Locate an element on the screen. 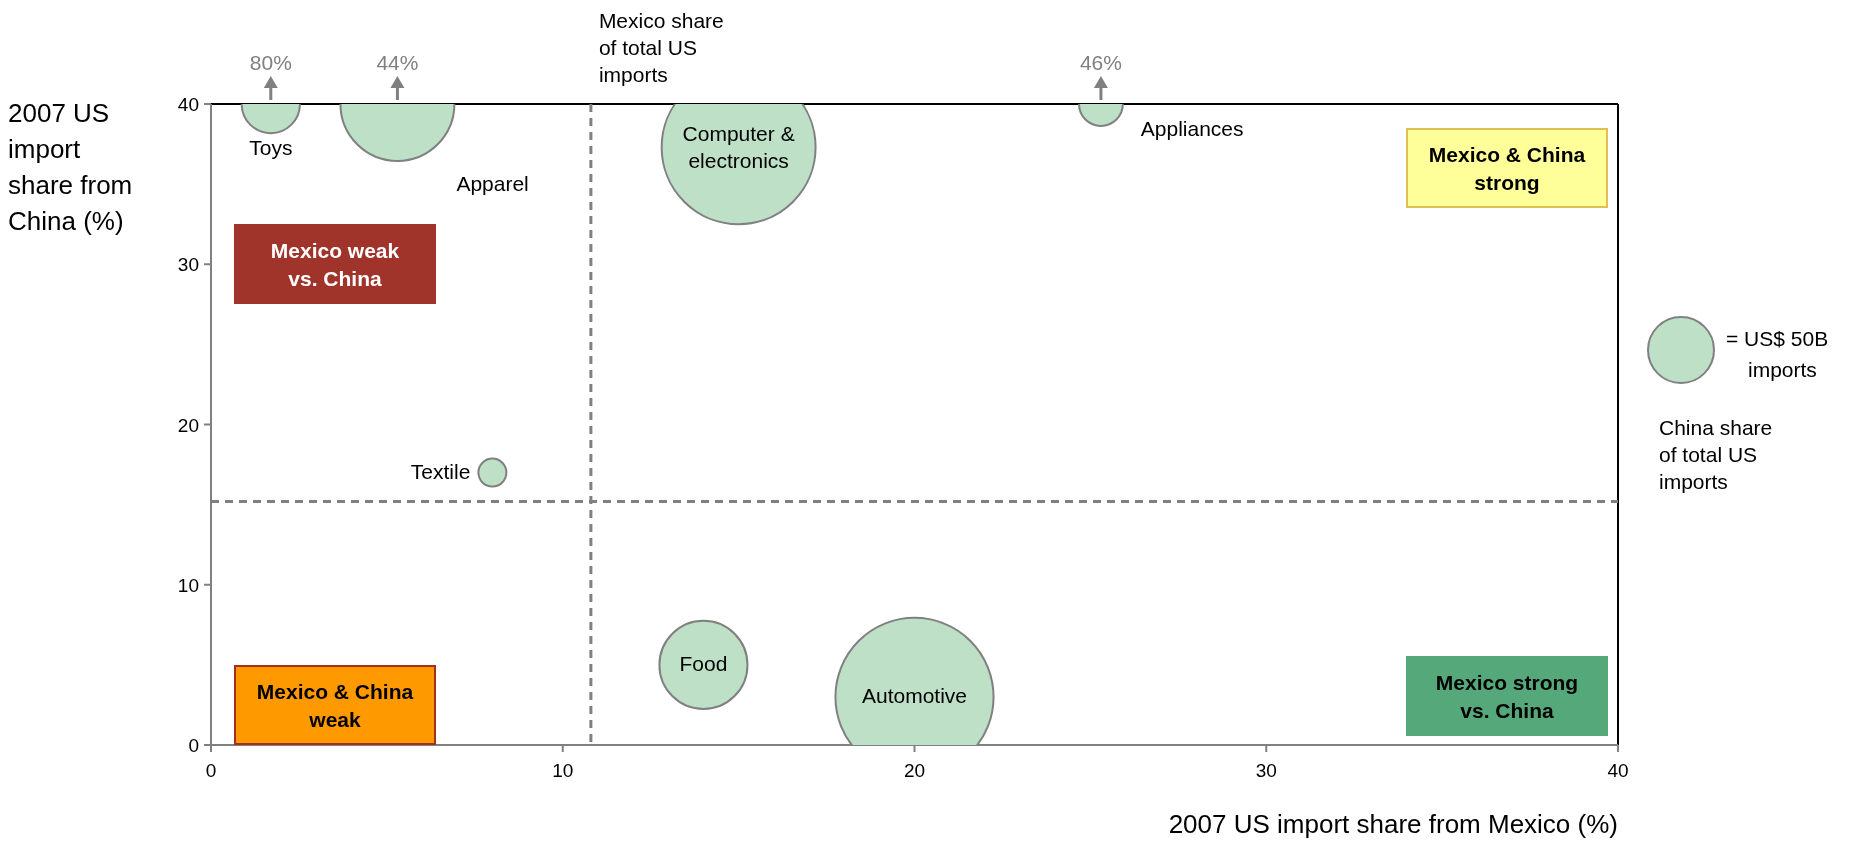 Image resolution: width=1856 pixels, height=858 pixels. x-tick-label: 30 is located at coordinates (1266, 770).